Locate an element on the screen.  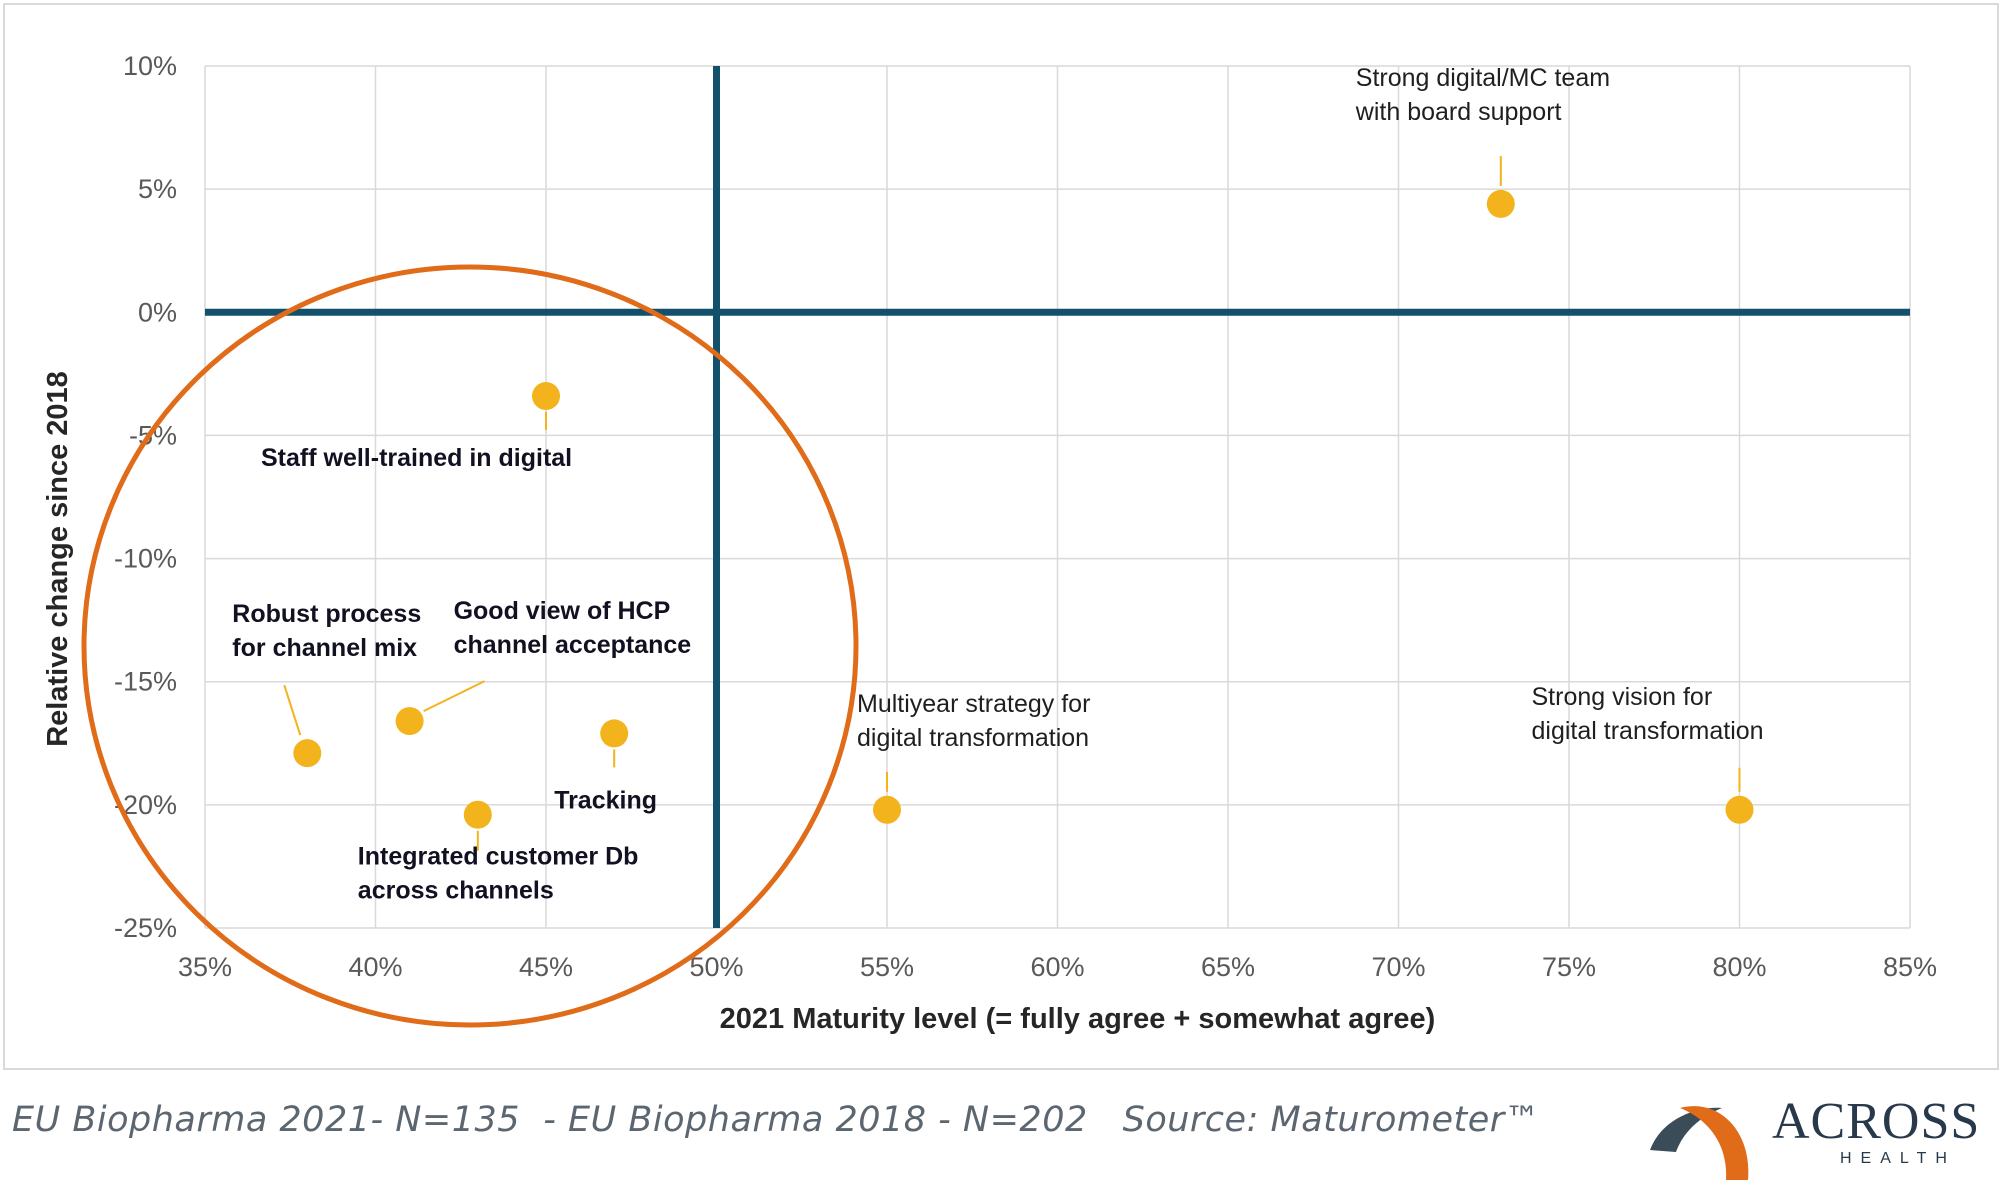
logo-subtitle: HEALTH is located at coordinates (1898, 1158).